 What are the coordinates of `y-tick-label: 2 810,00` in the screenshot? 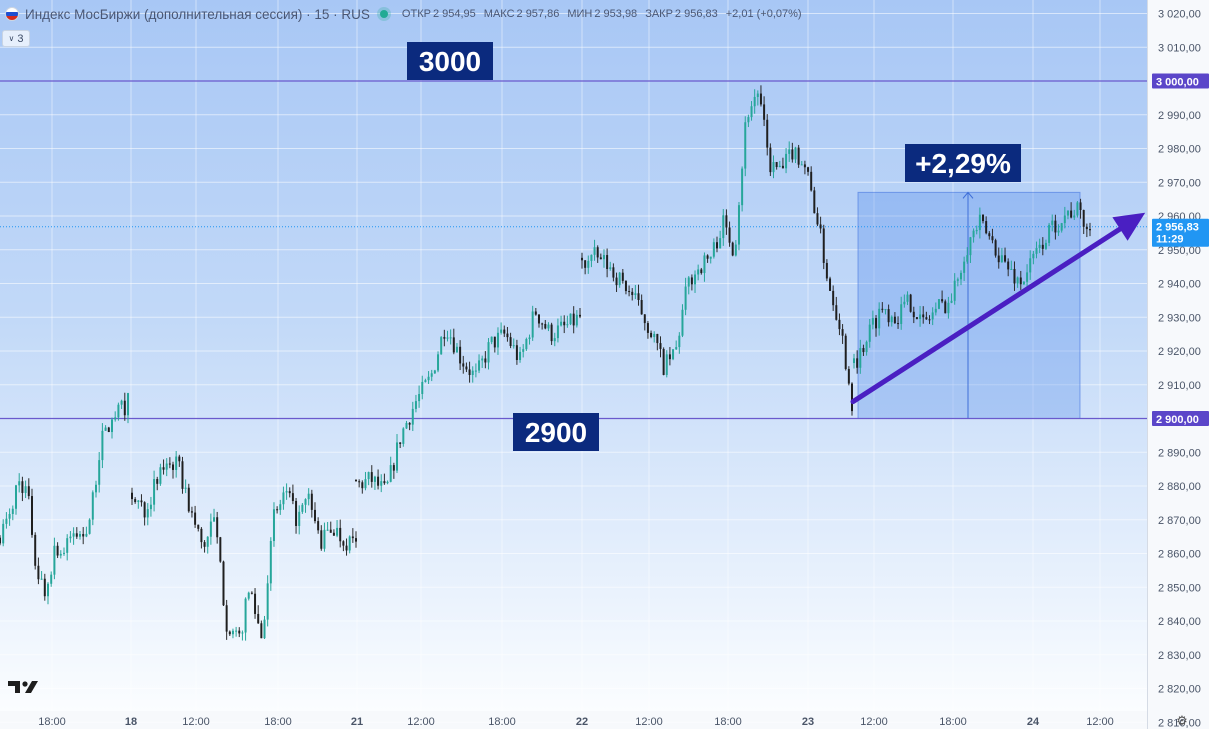 It's located at (1179, 723).